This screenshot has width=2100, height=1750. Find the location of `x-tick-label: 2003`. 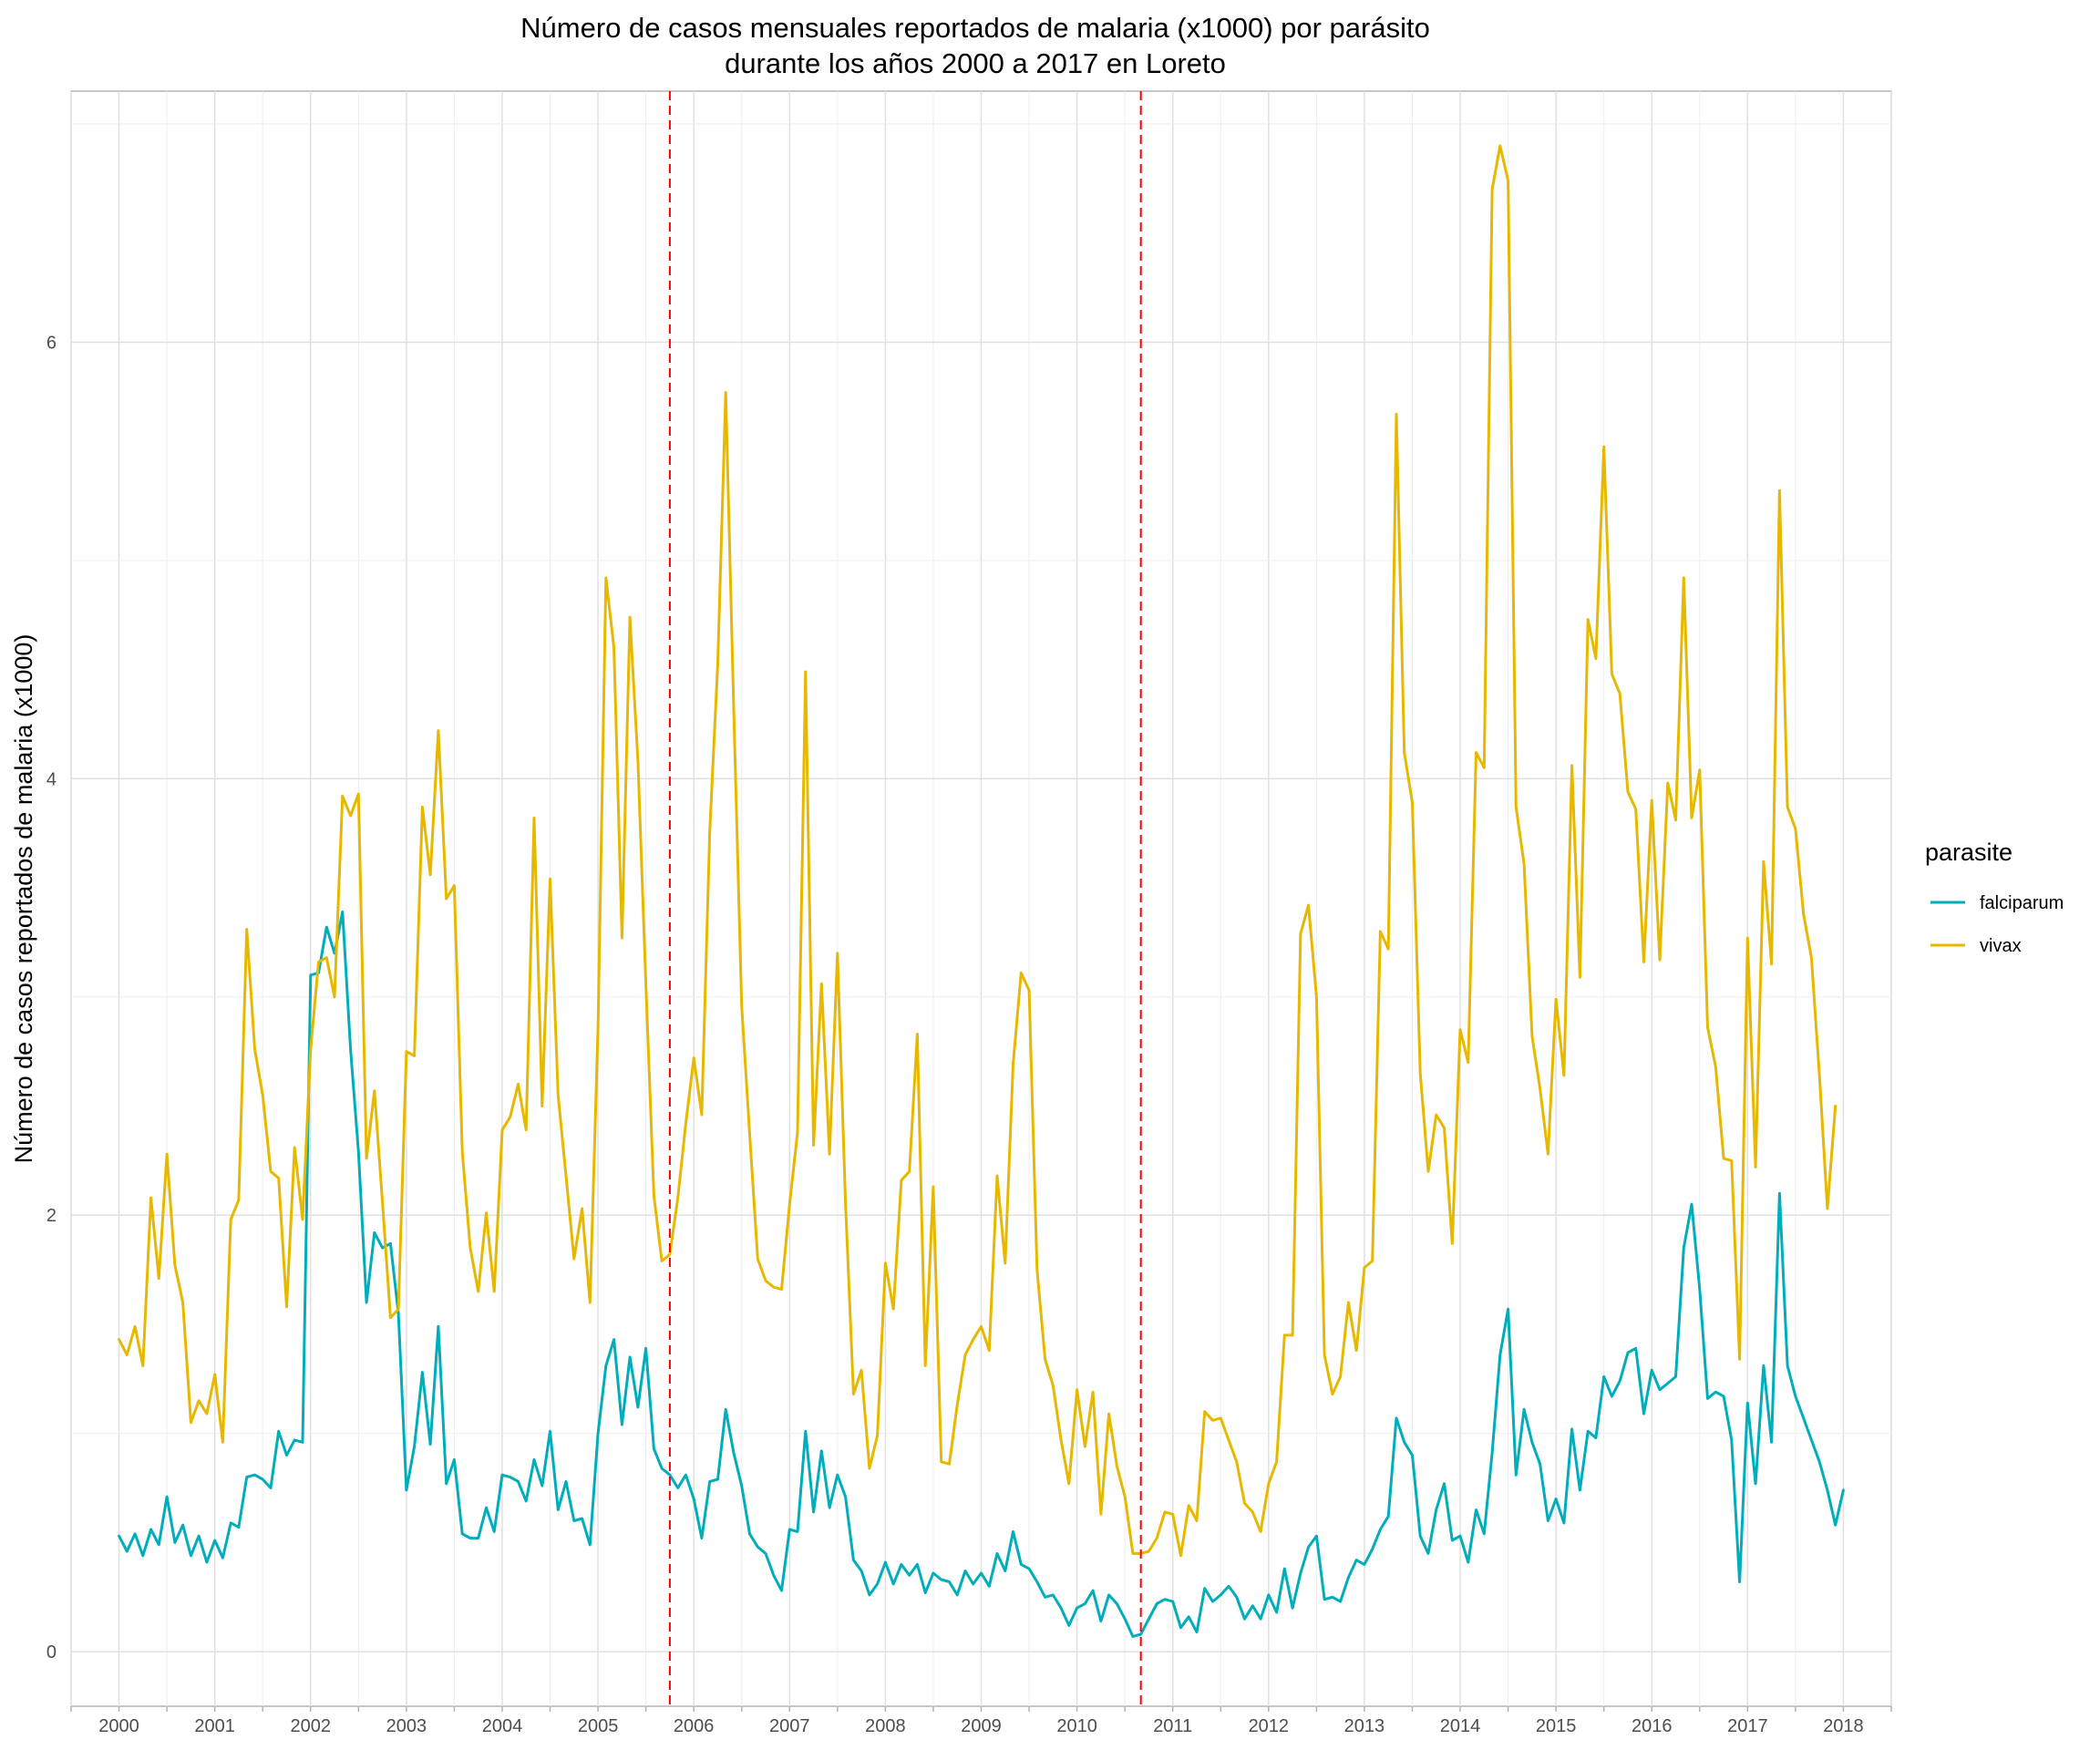

x-tick-label: 2003 is located at coordinates (407, 1726).